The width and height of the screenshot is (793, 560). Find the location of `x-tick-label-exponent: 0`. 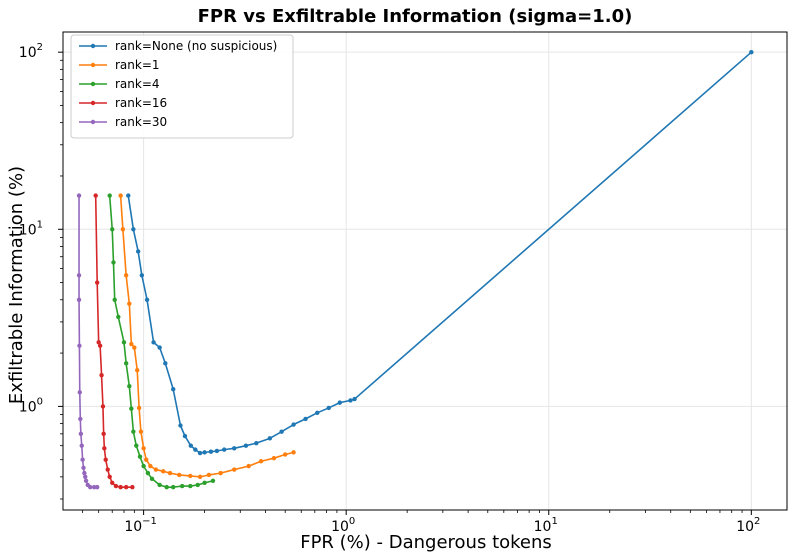

x-tick-label-exponent: 0 is located at coordinates (352, 521).